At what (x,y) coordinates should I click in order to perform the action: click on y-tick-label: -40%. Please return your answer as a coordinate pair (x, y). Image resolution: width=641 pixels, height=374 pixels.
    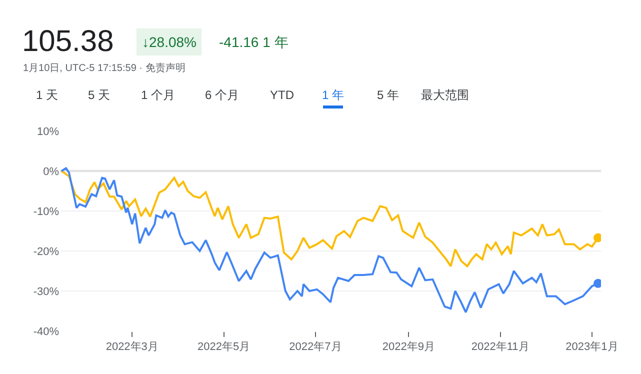
    Looking at the image, I should click on (46, 332).